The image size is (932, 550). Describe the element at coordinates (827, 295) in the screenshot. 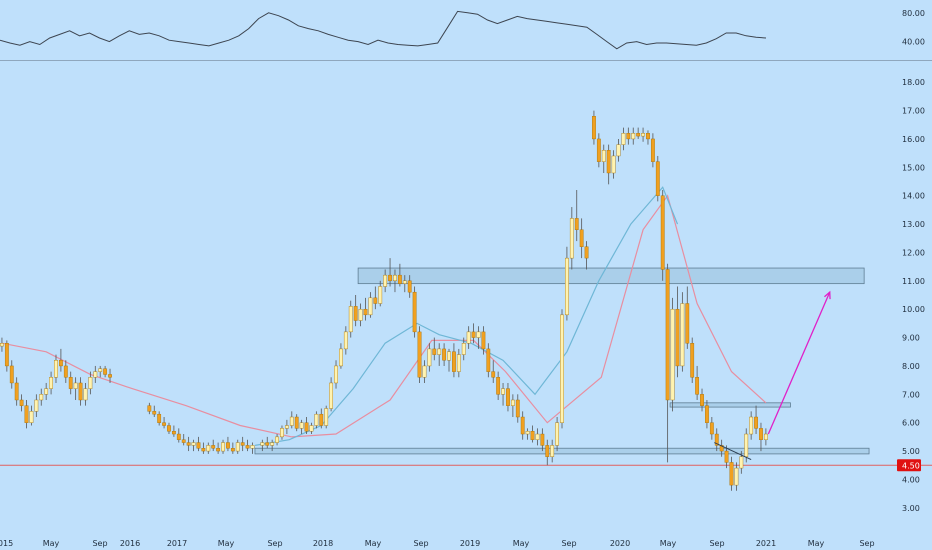

I see `arrow-head` at that location.